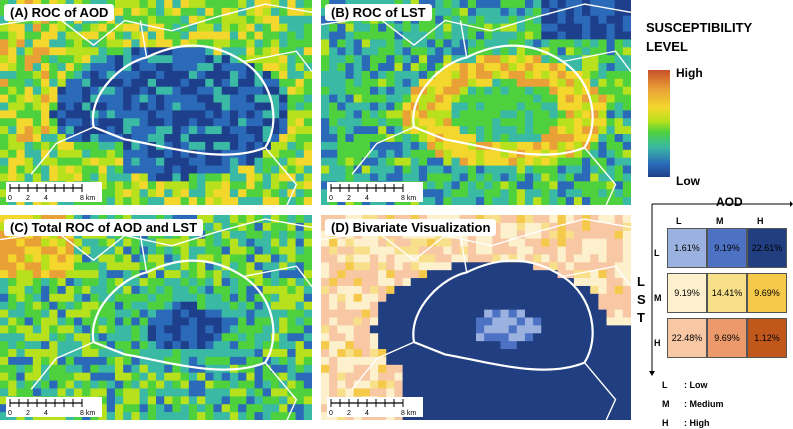  Describe the element at coordinates (699, 27) in the screenshot. I see `legend-title-line1: SUSCEPTIBILITY` at that location.